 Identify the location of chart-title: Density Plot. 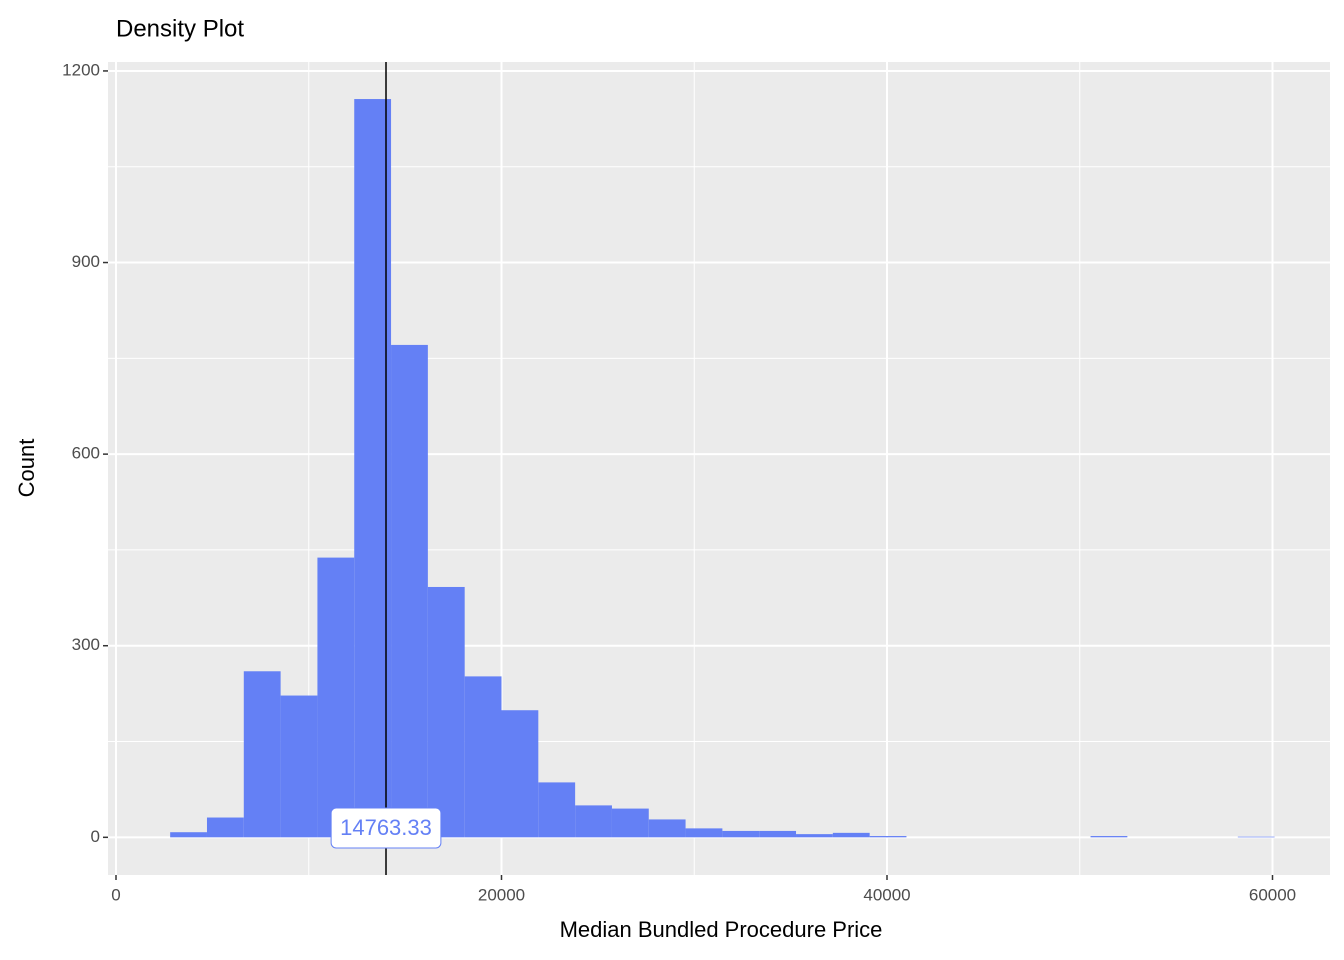
(180, 28).